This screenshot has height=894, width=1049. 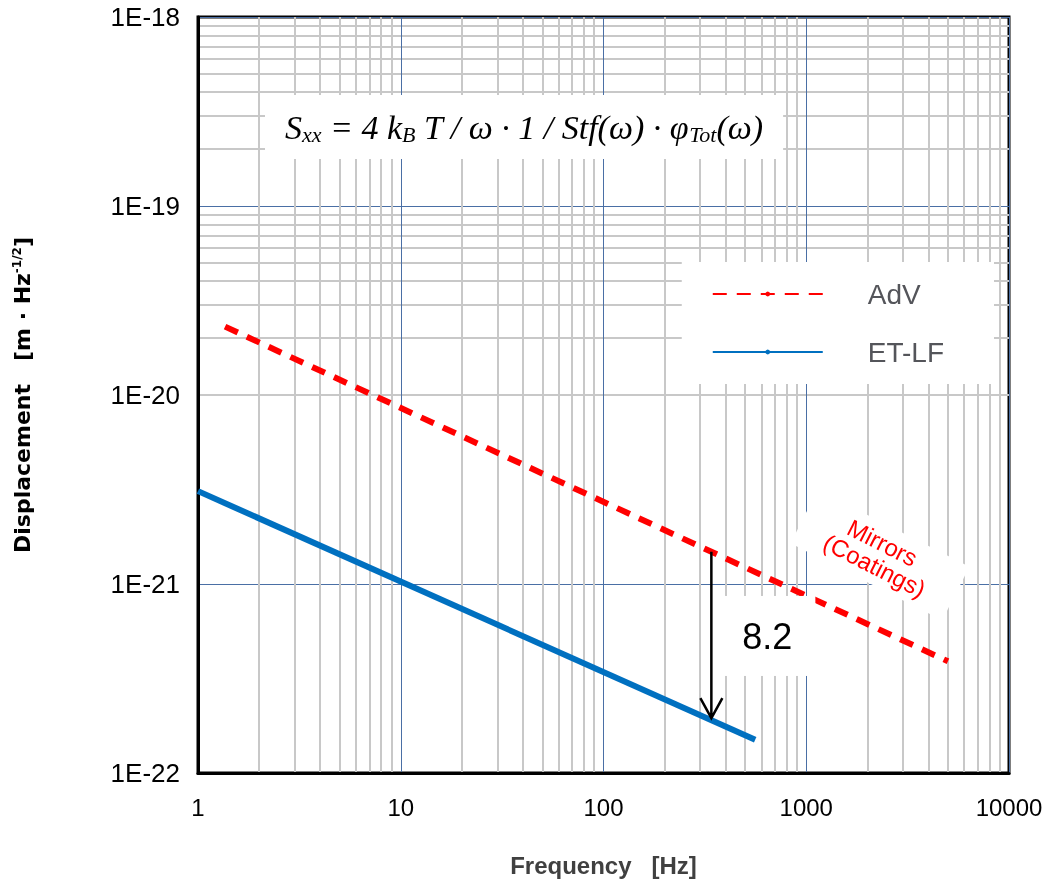 What do you see at coordinates (767, 636) in the screenshot?
I see `annotation: 8.2` at bounding box center [767, 636].